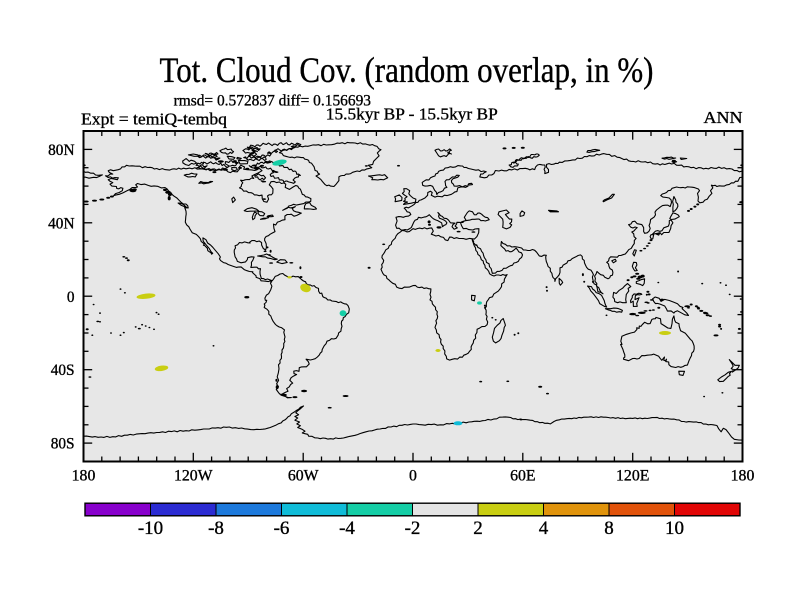  Describe the element at coordinates (61, 223) in the screenshot. I see `svg-text: 40N` at that location.